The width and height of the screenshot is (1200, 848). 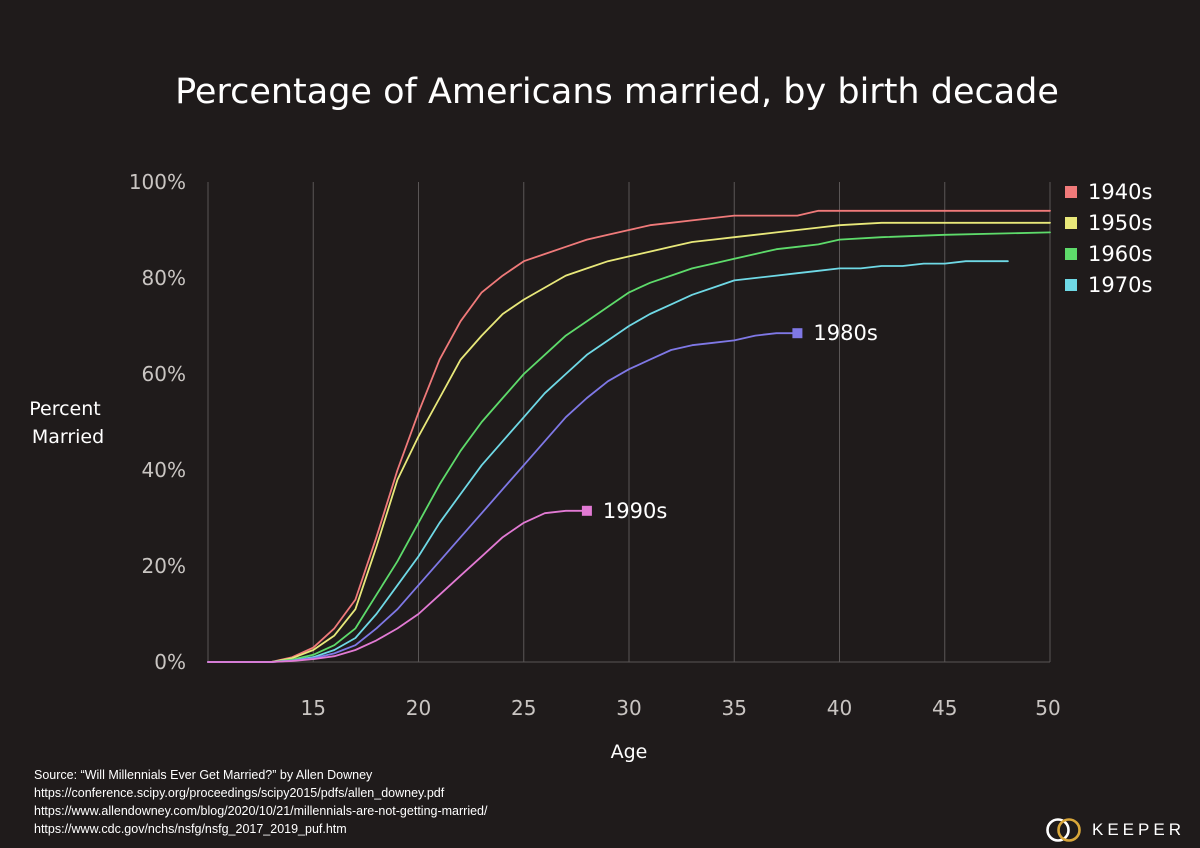 I want to click on x-tick-label-50: 50, so click(x=1047, y=708).